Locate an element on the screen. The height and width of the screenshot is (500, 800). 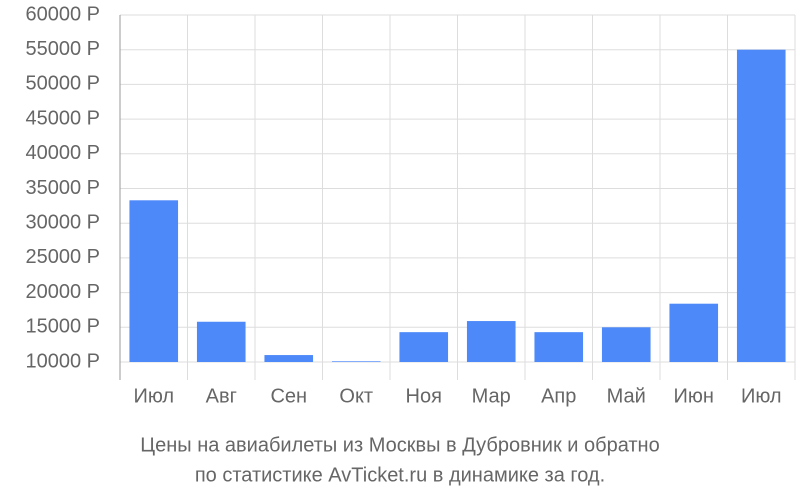
x-tick-label: Авг is located at coordinates (221, 396).